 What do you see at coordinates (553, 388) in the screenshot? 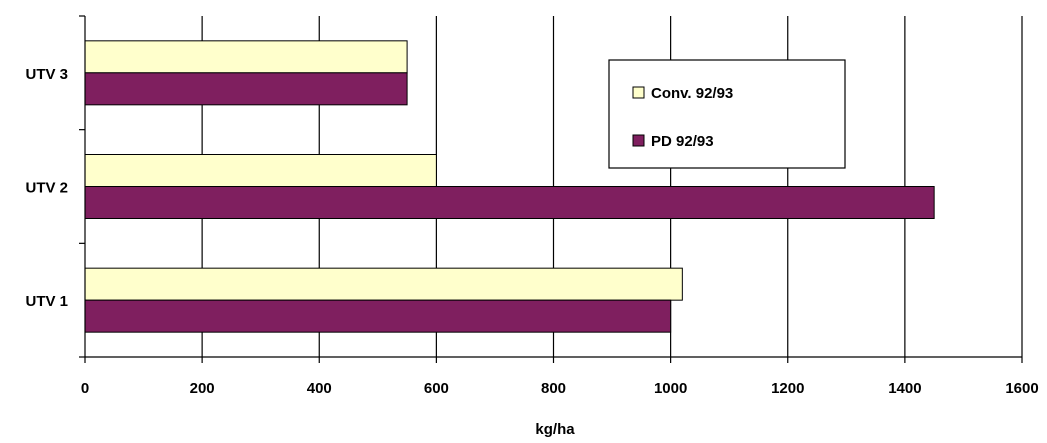
I see `x-tick-label: 800` at bounding box center [553, 388].